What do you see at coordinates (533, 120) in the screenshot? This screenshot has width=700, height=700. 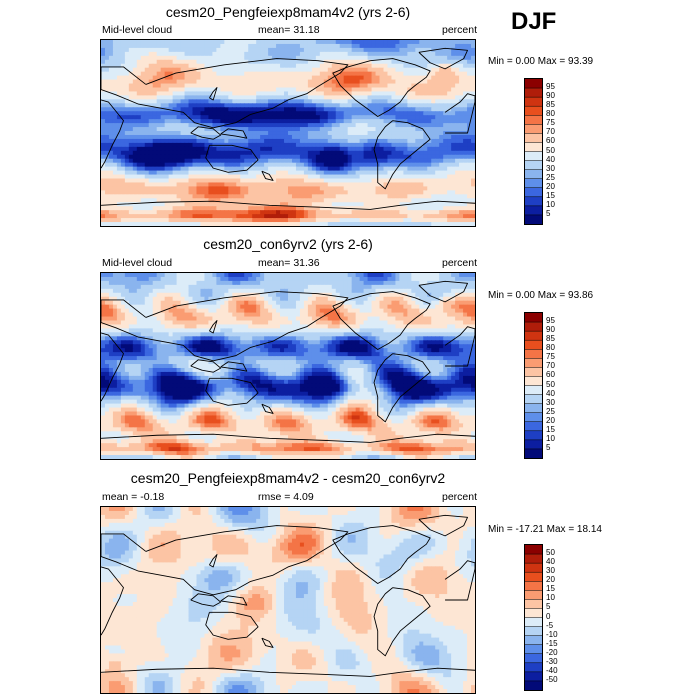 I see `colorbar-swatch` at bounding box center [533, 120].